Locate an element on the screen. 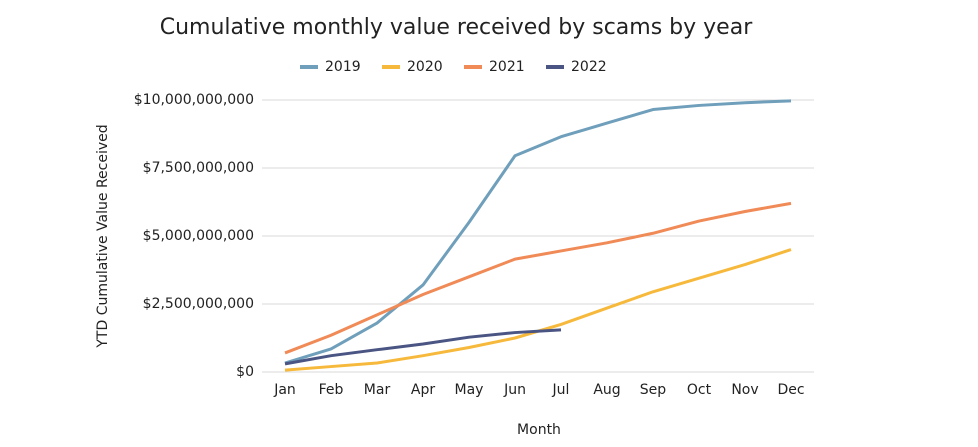  legend-label: 2019 is located at coordinates (343, 67).